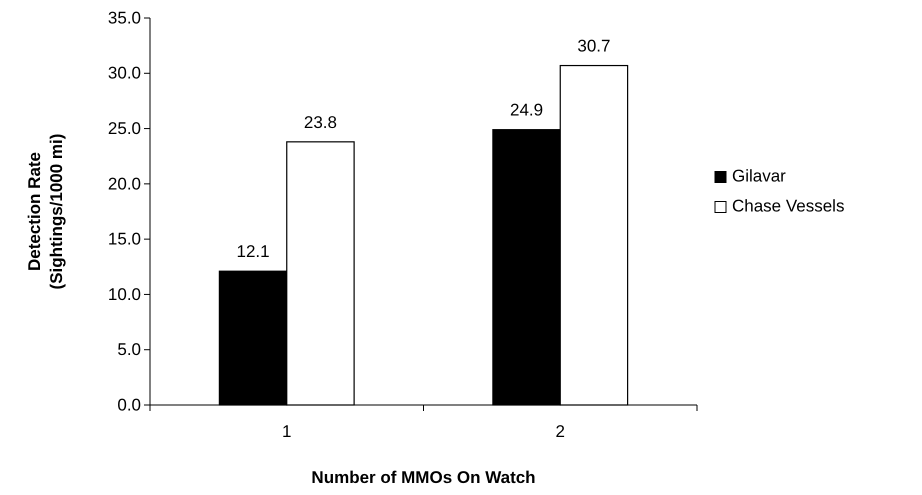 Image resolution: width=922 pixels, height=495 pixels. I want to click on data-label: 24.9, so click(527, 110).